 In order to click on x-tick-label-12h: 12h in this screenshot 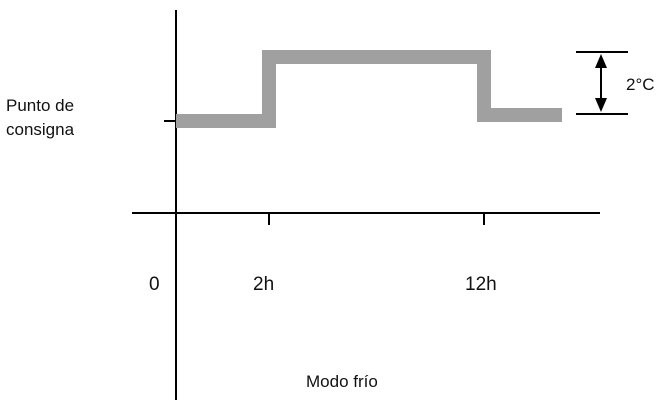, I will do `click(481, 284)`.